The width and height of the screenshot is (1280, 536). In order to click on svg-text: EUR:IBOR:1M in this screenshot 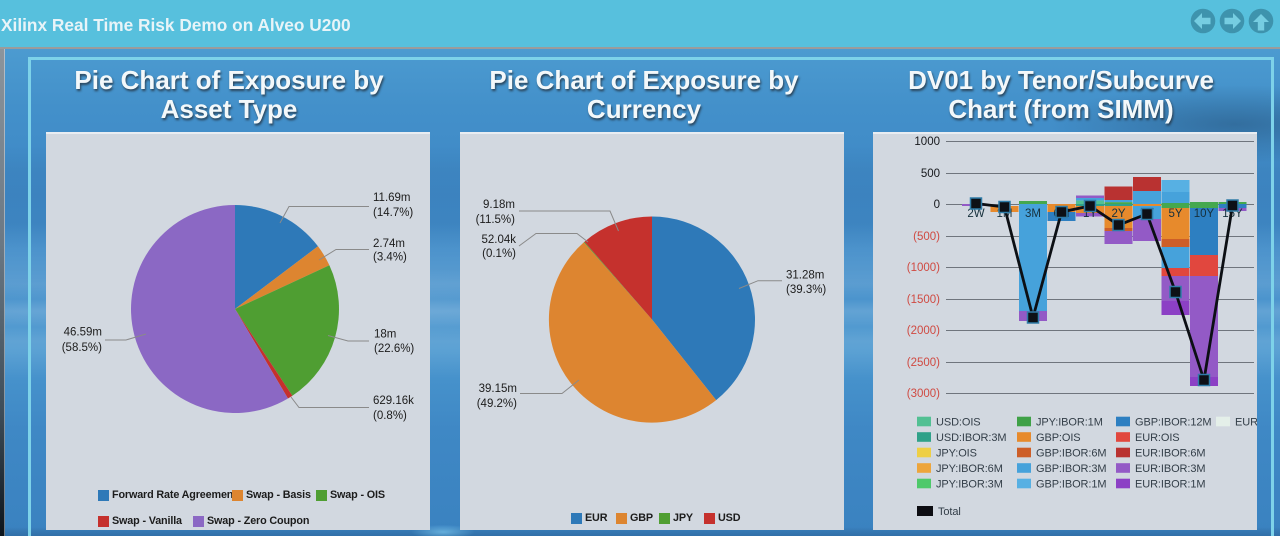, I will do `click(1170, 485)`.